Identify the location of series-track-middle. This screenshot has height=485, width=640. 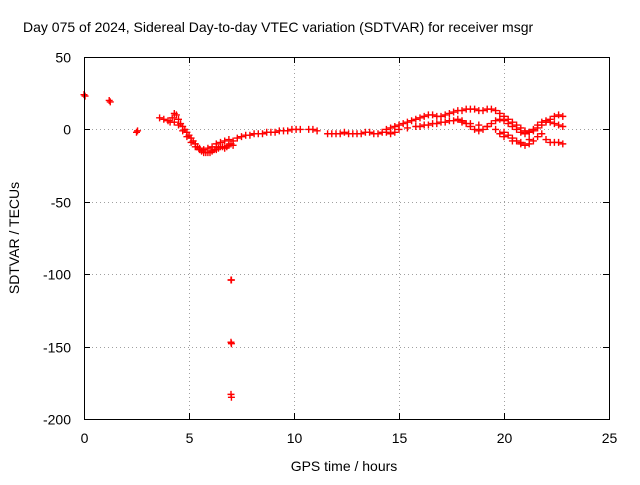
(316, 133).